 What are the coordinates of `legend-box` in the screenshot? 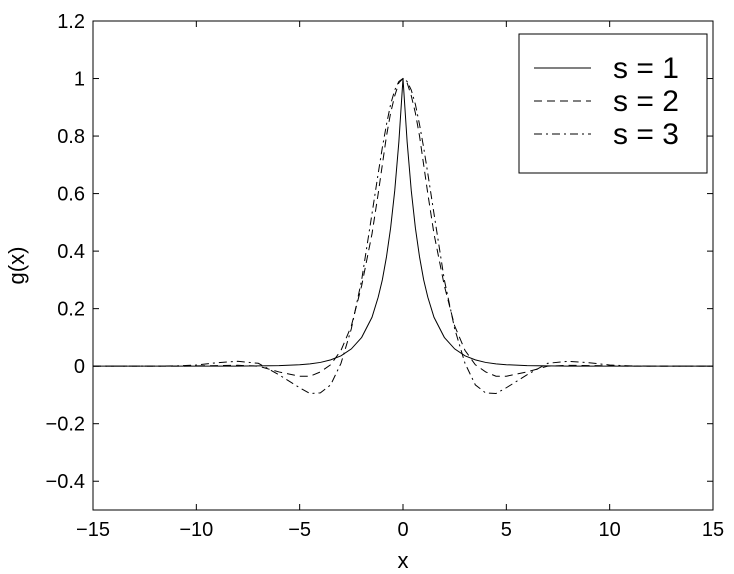 It's located at (613, 103).